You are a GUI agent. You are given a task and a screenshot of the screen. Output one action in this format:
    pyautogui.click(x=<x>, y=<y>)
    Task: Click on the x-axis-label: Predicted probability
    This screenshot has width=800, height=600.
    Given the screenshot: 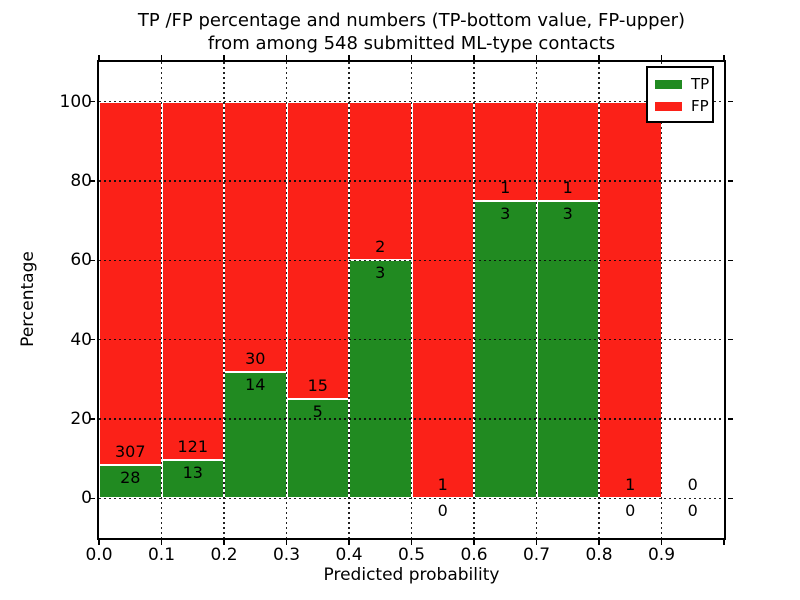 What is the action you would take?
    pyautogui.click(x=411, y=575)
    